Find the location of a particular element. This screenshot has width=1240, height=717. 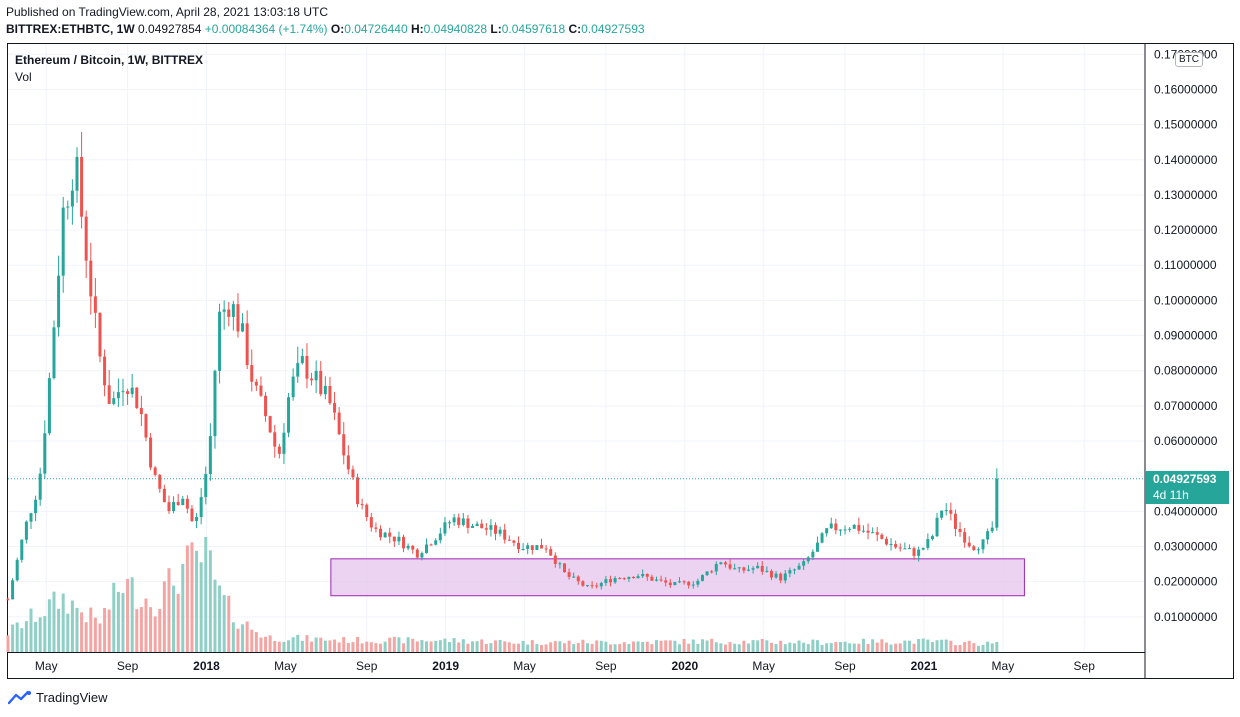

y-tick-label: 0.13000000 is located at coordinates (1186, 195).